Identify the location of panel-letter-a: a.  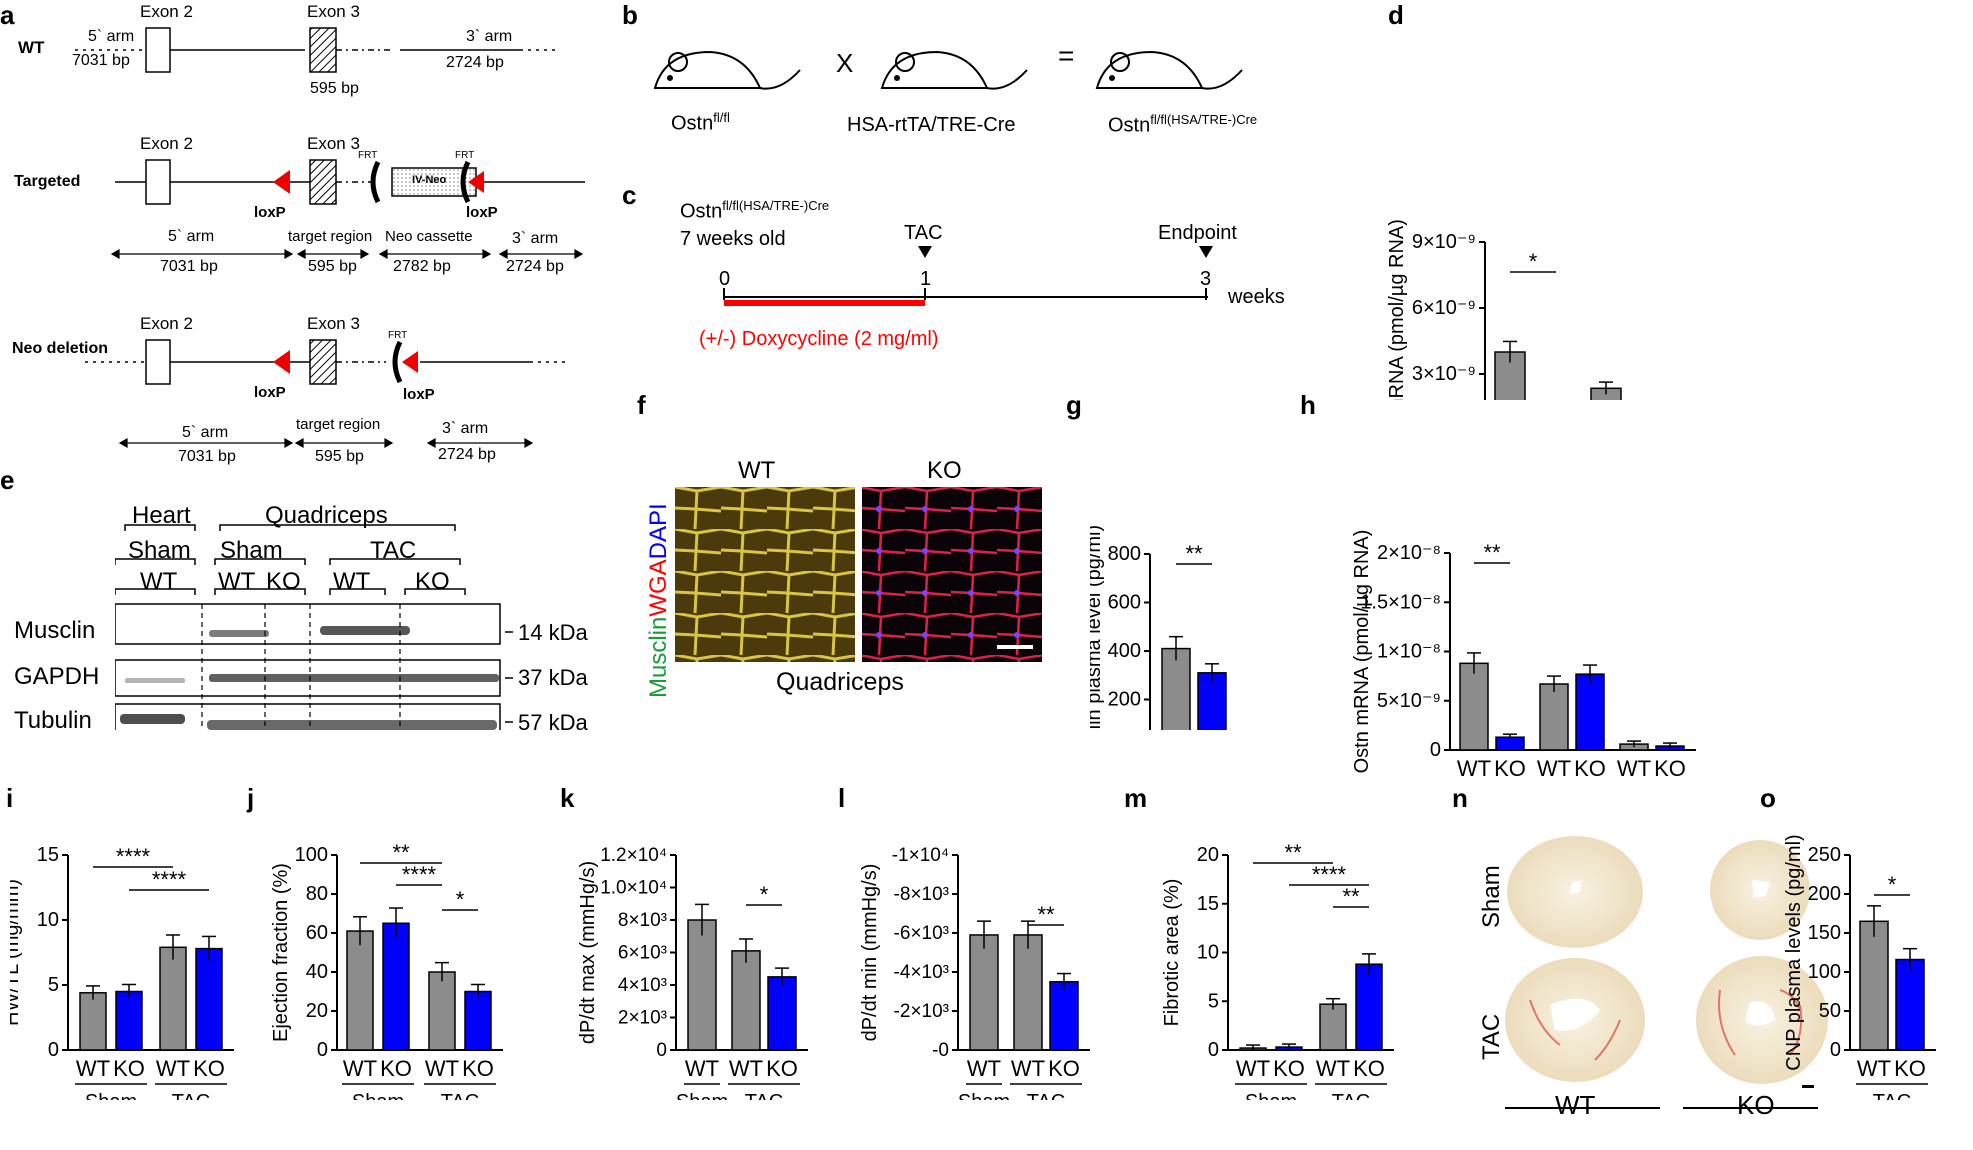
(7, 15).